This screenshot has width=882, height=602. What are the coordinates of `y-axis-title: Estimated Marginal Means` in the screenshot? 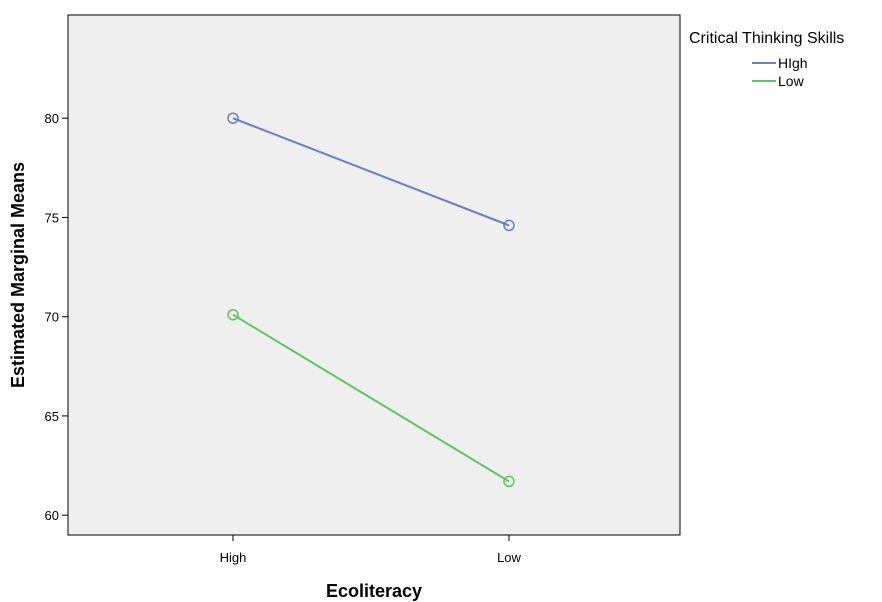 It's located at (18, 275).